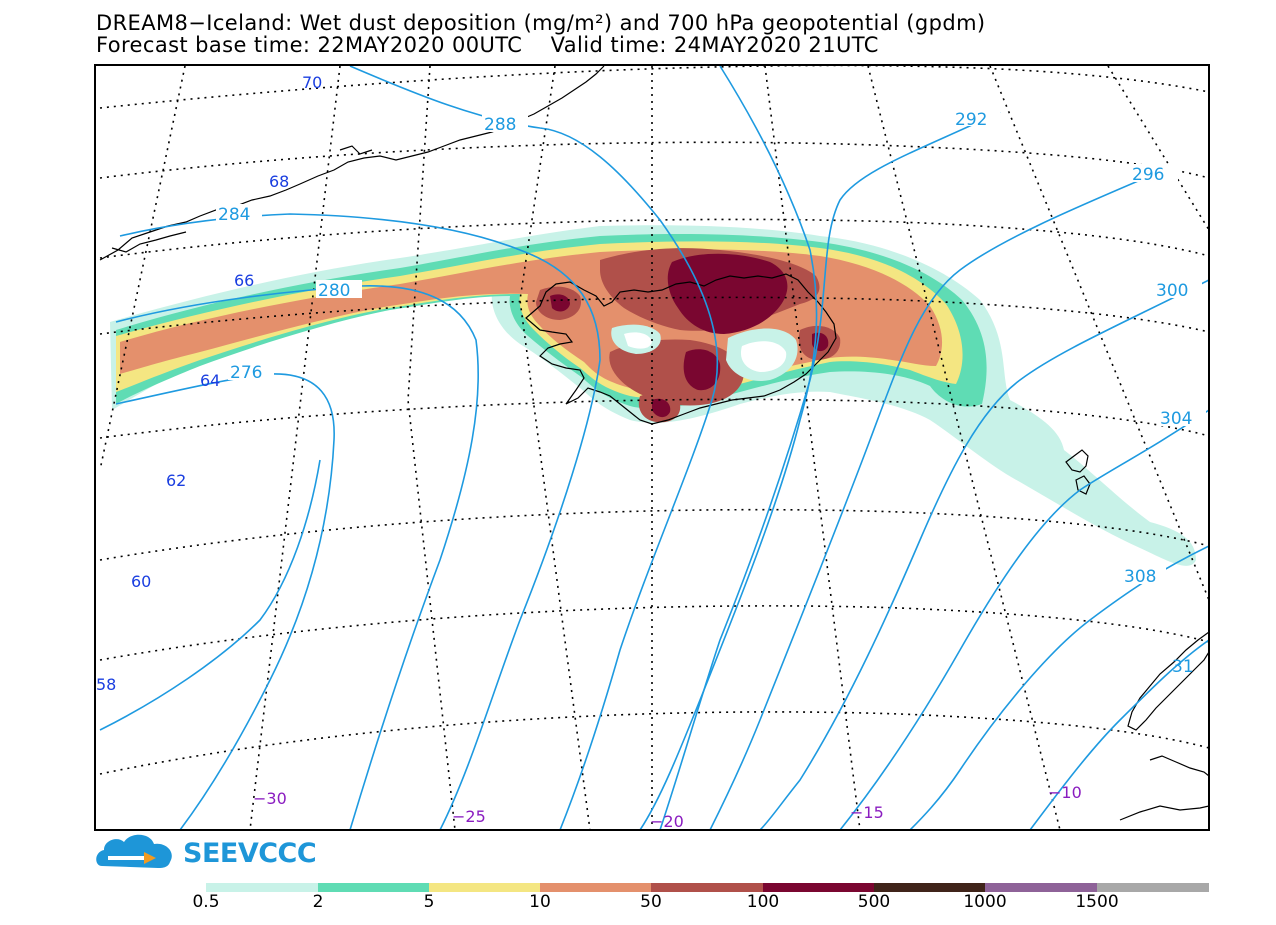  What do you see at coordinates (985, 902) in the screenshot?
I see `colorbar-label-7: 1000` at bounding box center [985, 902].